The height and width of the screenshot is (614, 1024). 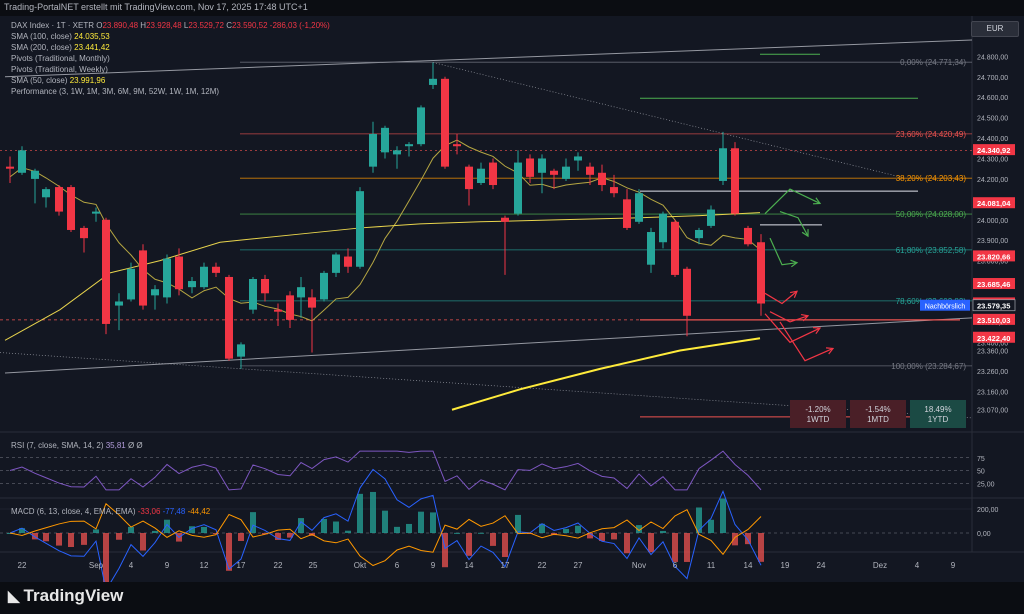 What do you see at coordinates (60, 58) in the screenshot?
I see `legend-pivots-monthly: Pivots (Traditional, Monthly)` at bounding box center [60, 58].